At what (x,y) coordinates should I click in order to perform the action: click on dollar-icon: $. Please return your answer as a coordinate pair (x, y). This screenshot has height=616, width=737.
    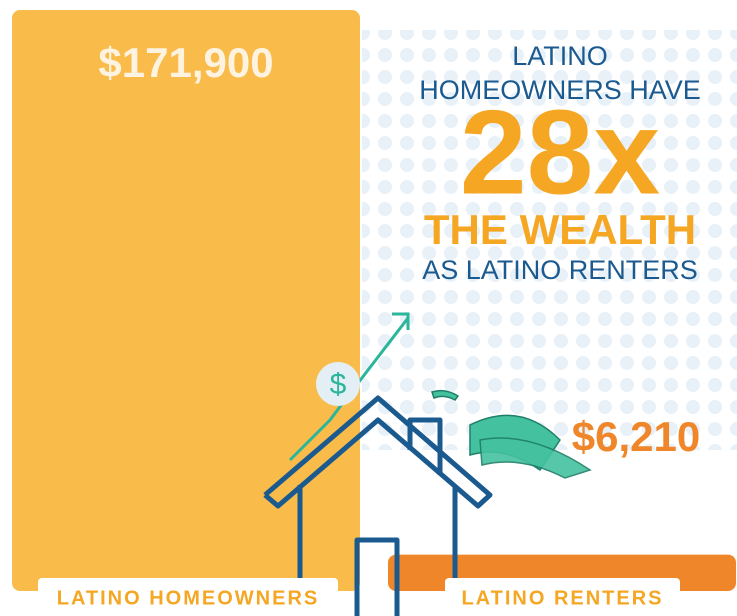
    Looking at the image, I should click on (338, 384).